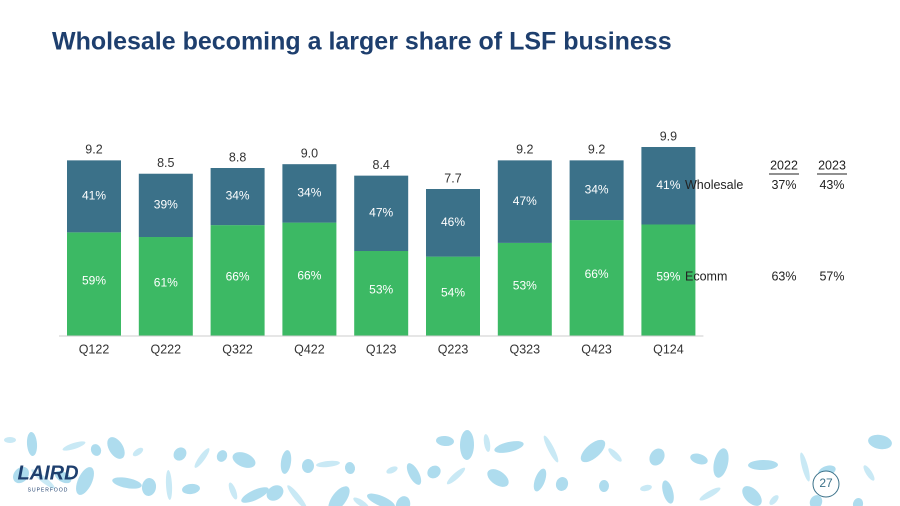 The height and width of the screenshot is (506, 900). Describe the element at coordinates (668, 136) in the screenshot. I see `total-label: 9.9` at that location.